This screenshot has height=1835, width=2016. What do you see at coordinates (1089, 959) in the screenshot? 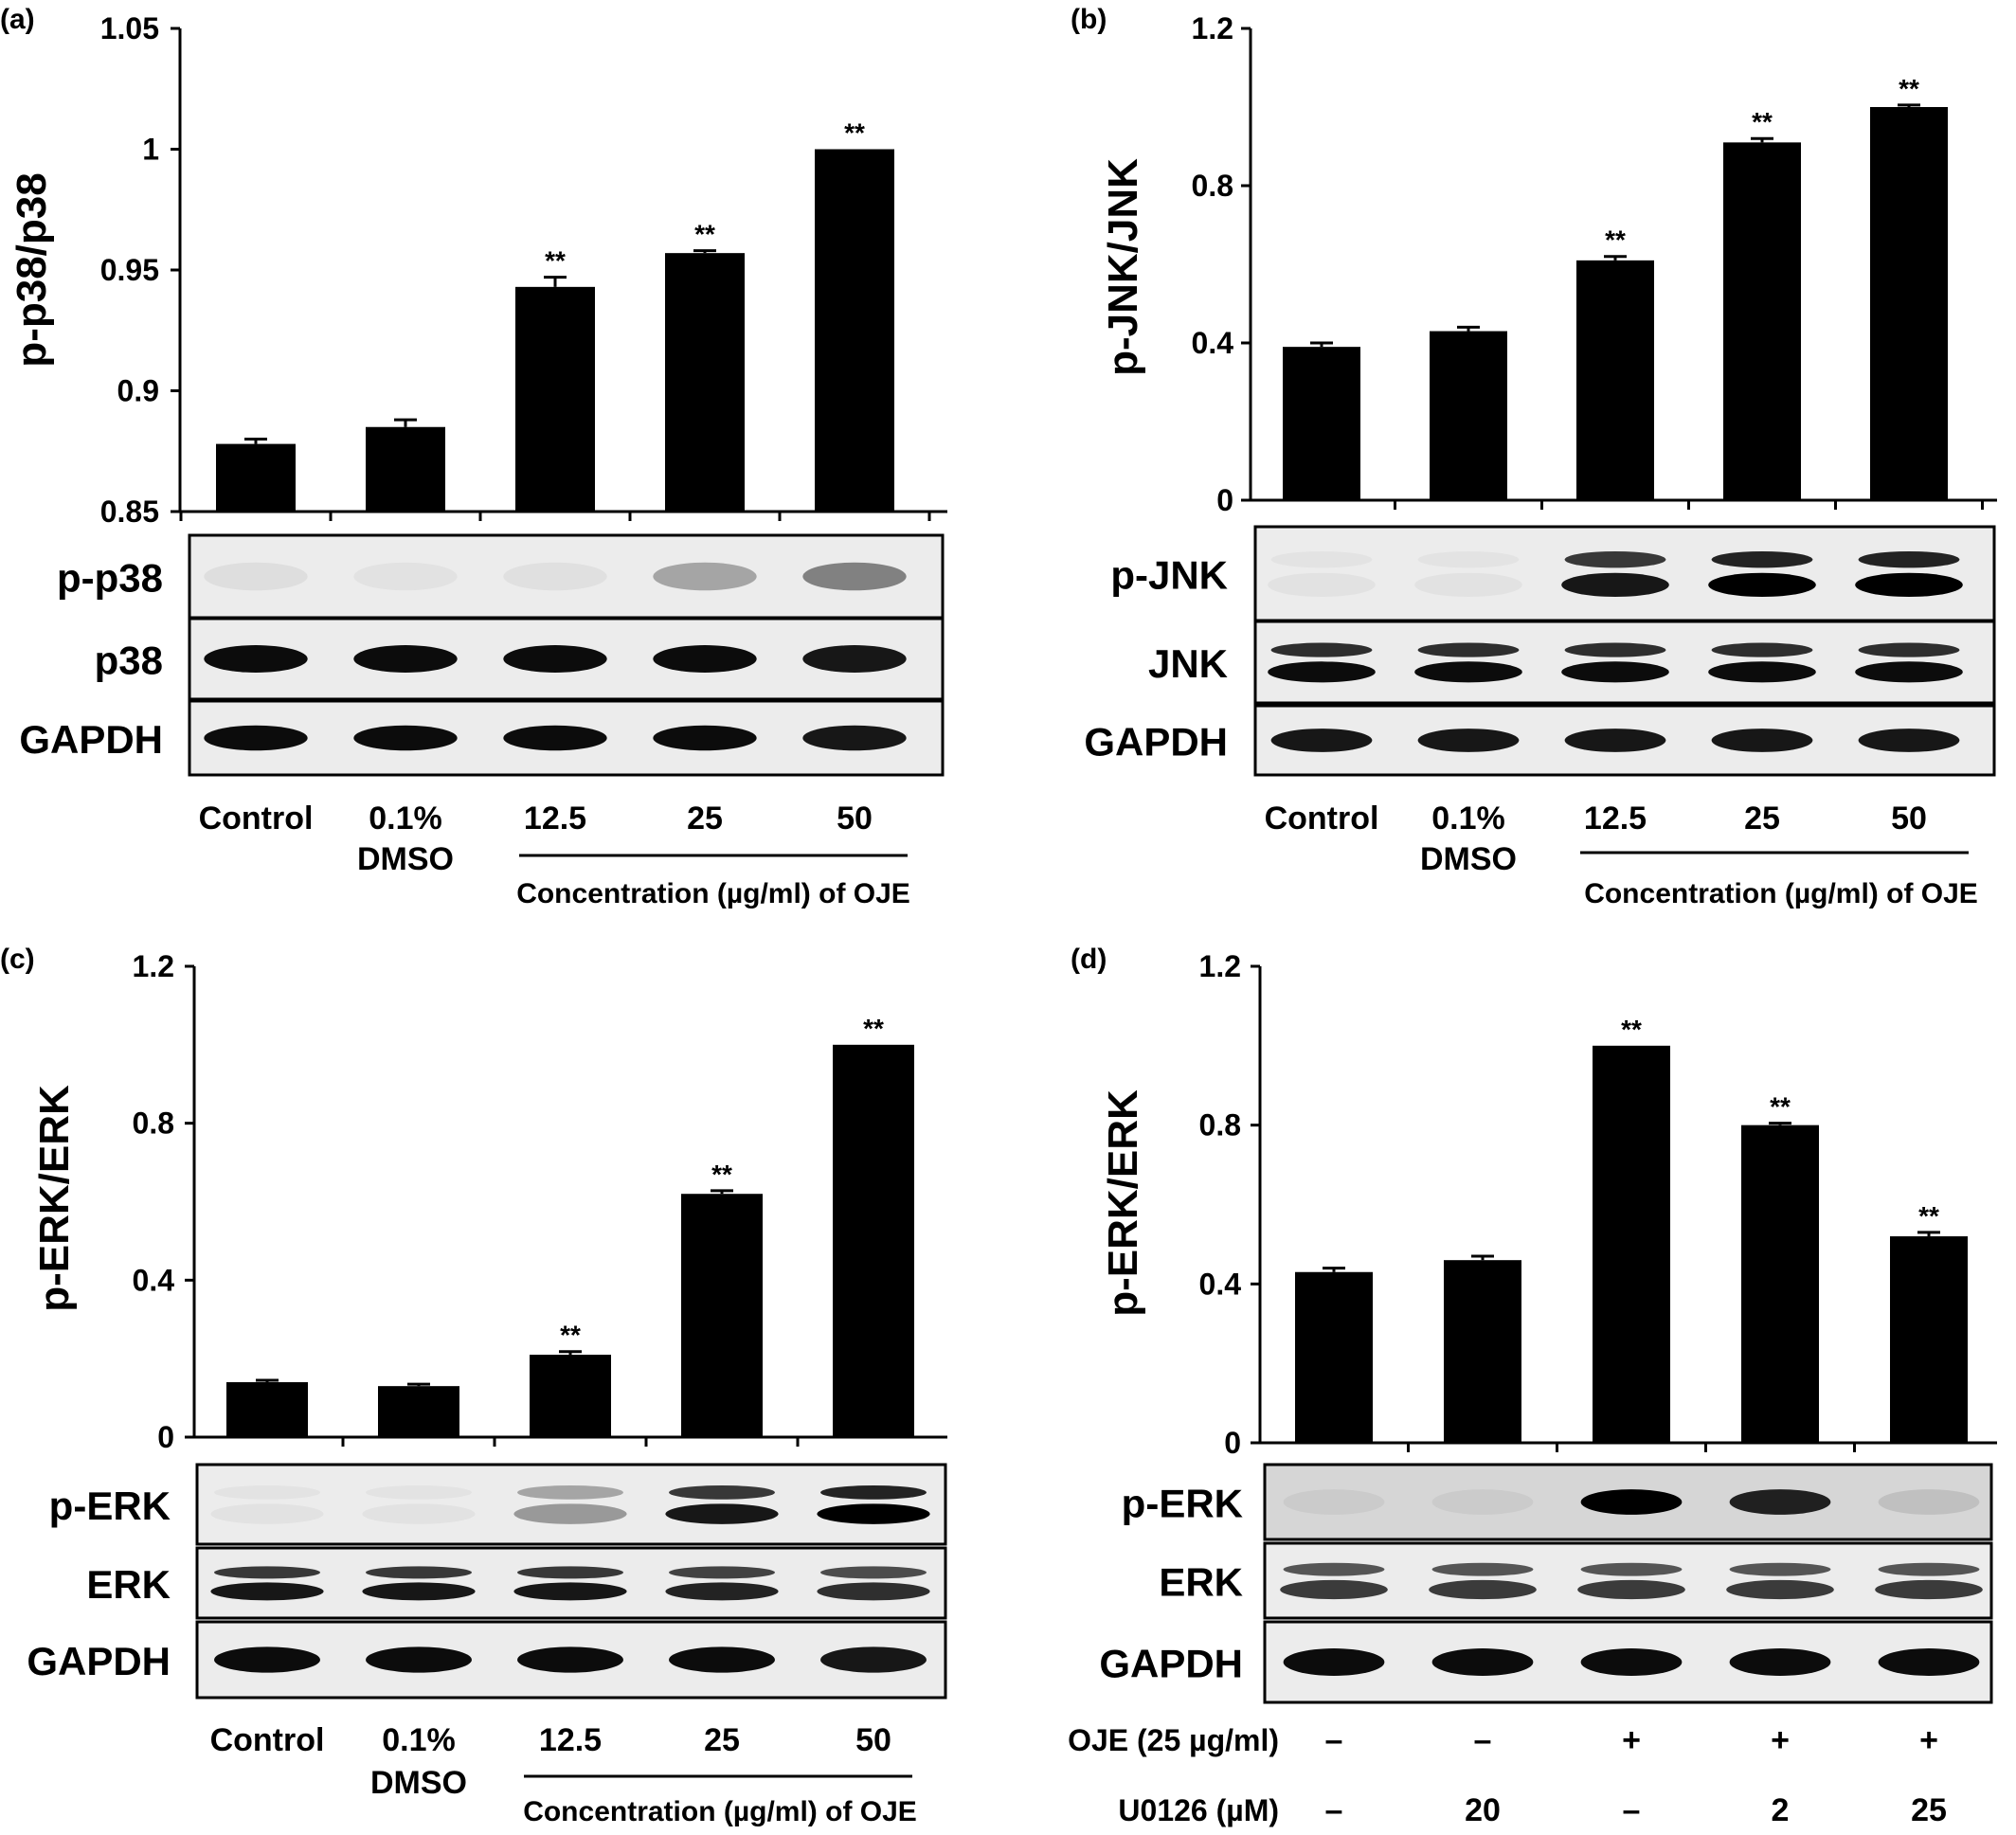
I see `panel-label: (d)` at bounding box center [1089, 959].